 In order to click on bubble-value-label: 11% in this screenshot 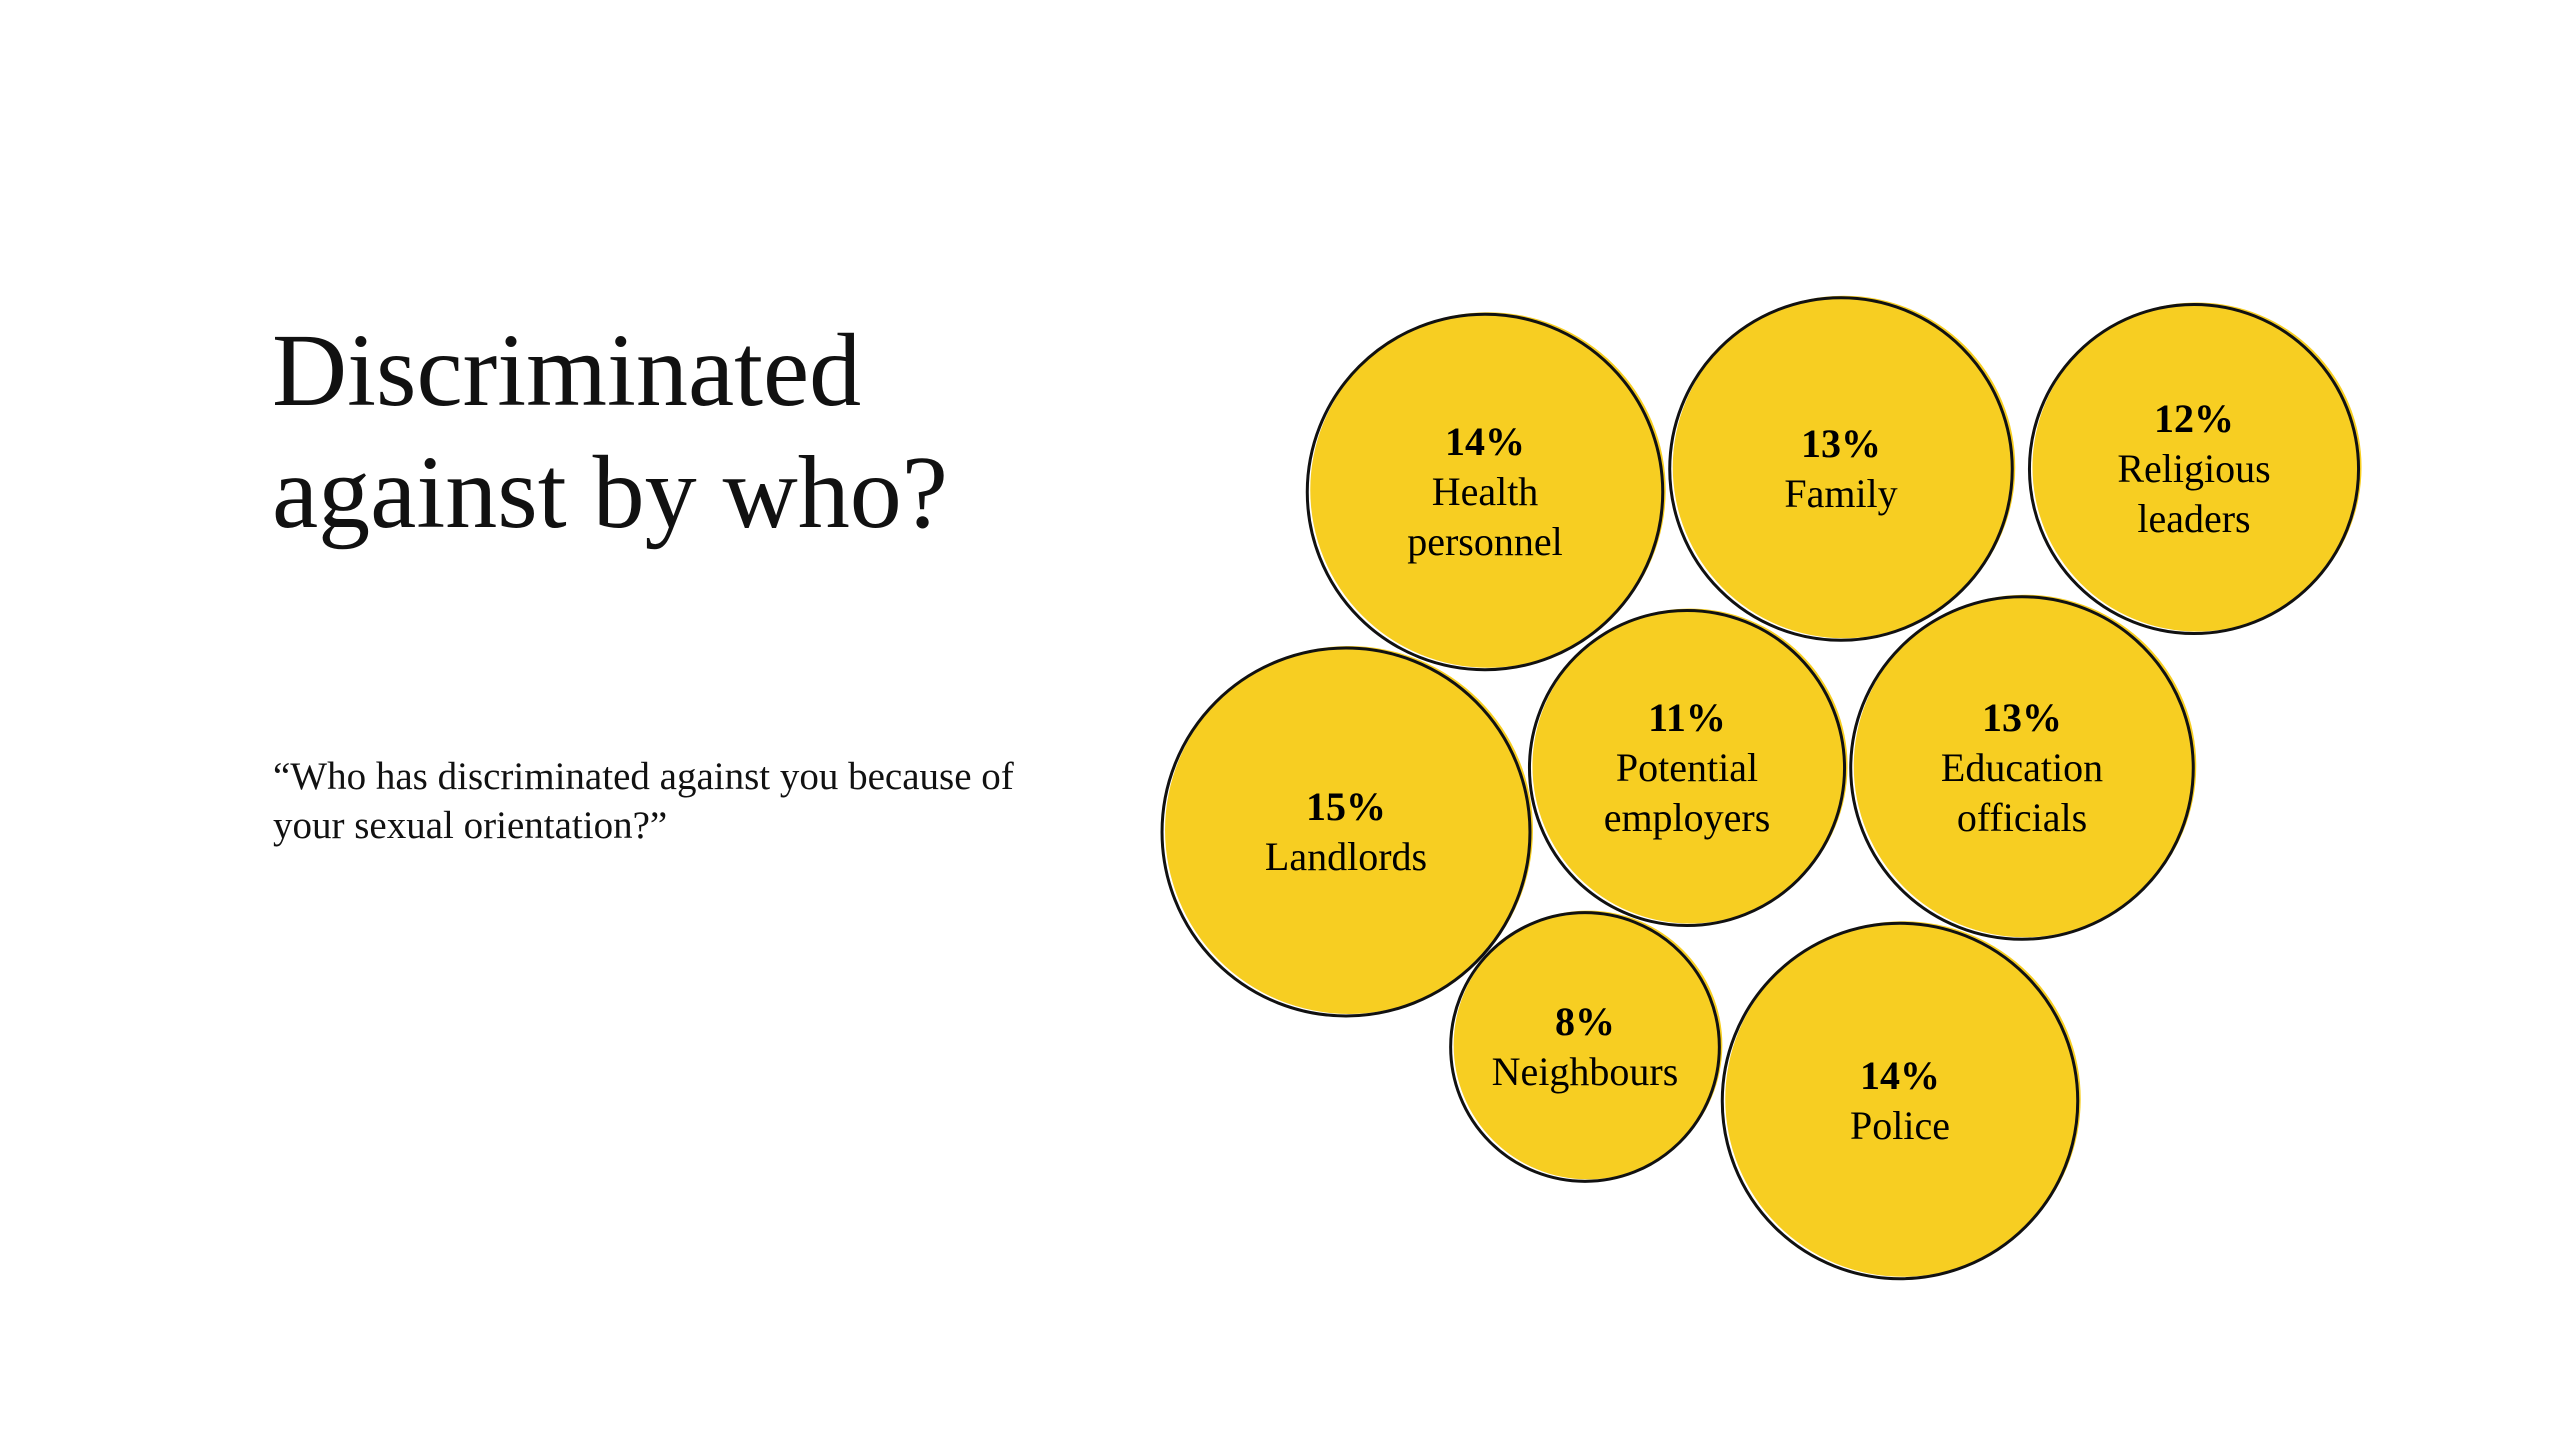, I will do `click(1687, 717)`.